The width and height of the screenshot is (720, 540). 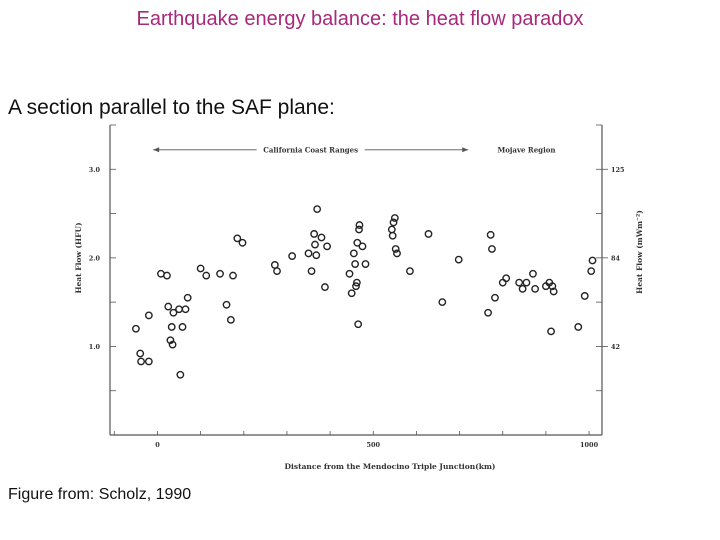 I want to click on bottom-axis-ticks: 0 500 1000, so click(x=376, y=445).